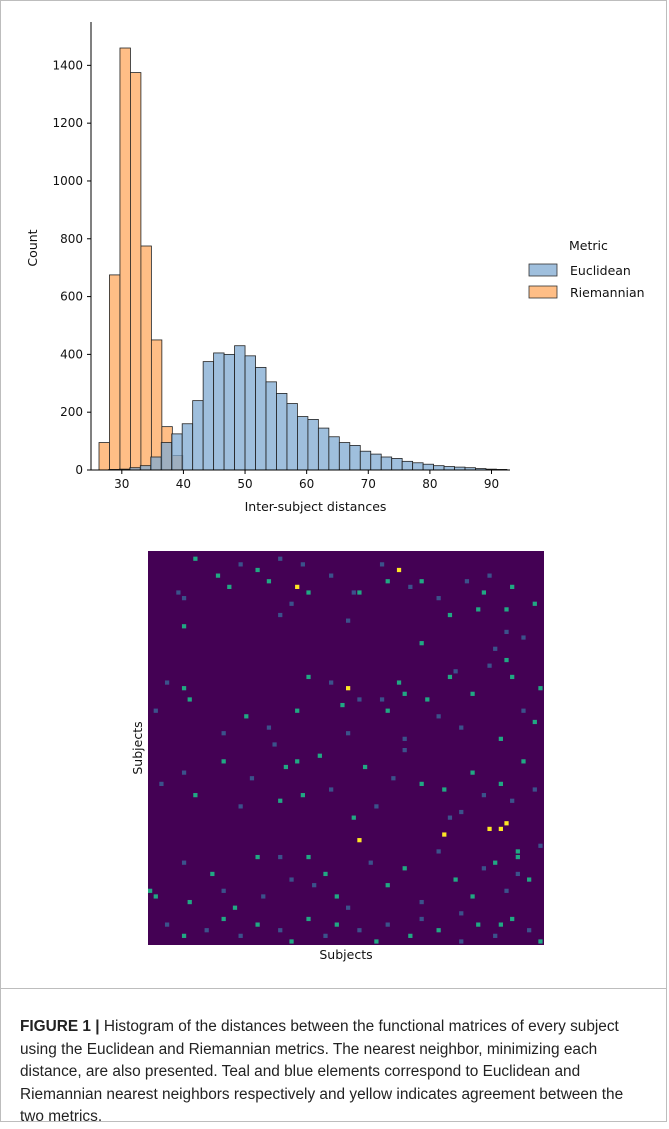 The height and width of the screenshot is (1129, 669). I want to click on y-tick-label: 600, so click(71, 297).